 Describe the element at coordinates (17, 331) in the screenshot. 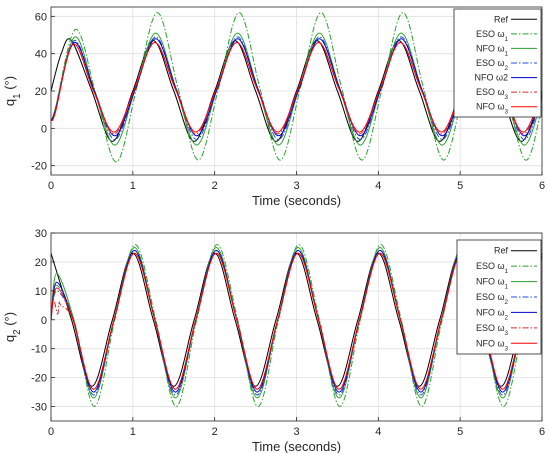

I see `y-axis-label-sub: 2` at that location.